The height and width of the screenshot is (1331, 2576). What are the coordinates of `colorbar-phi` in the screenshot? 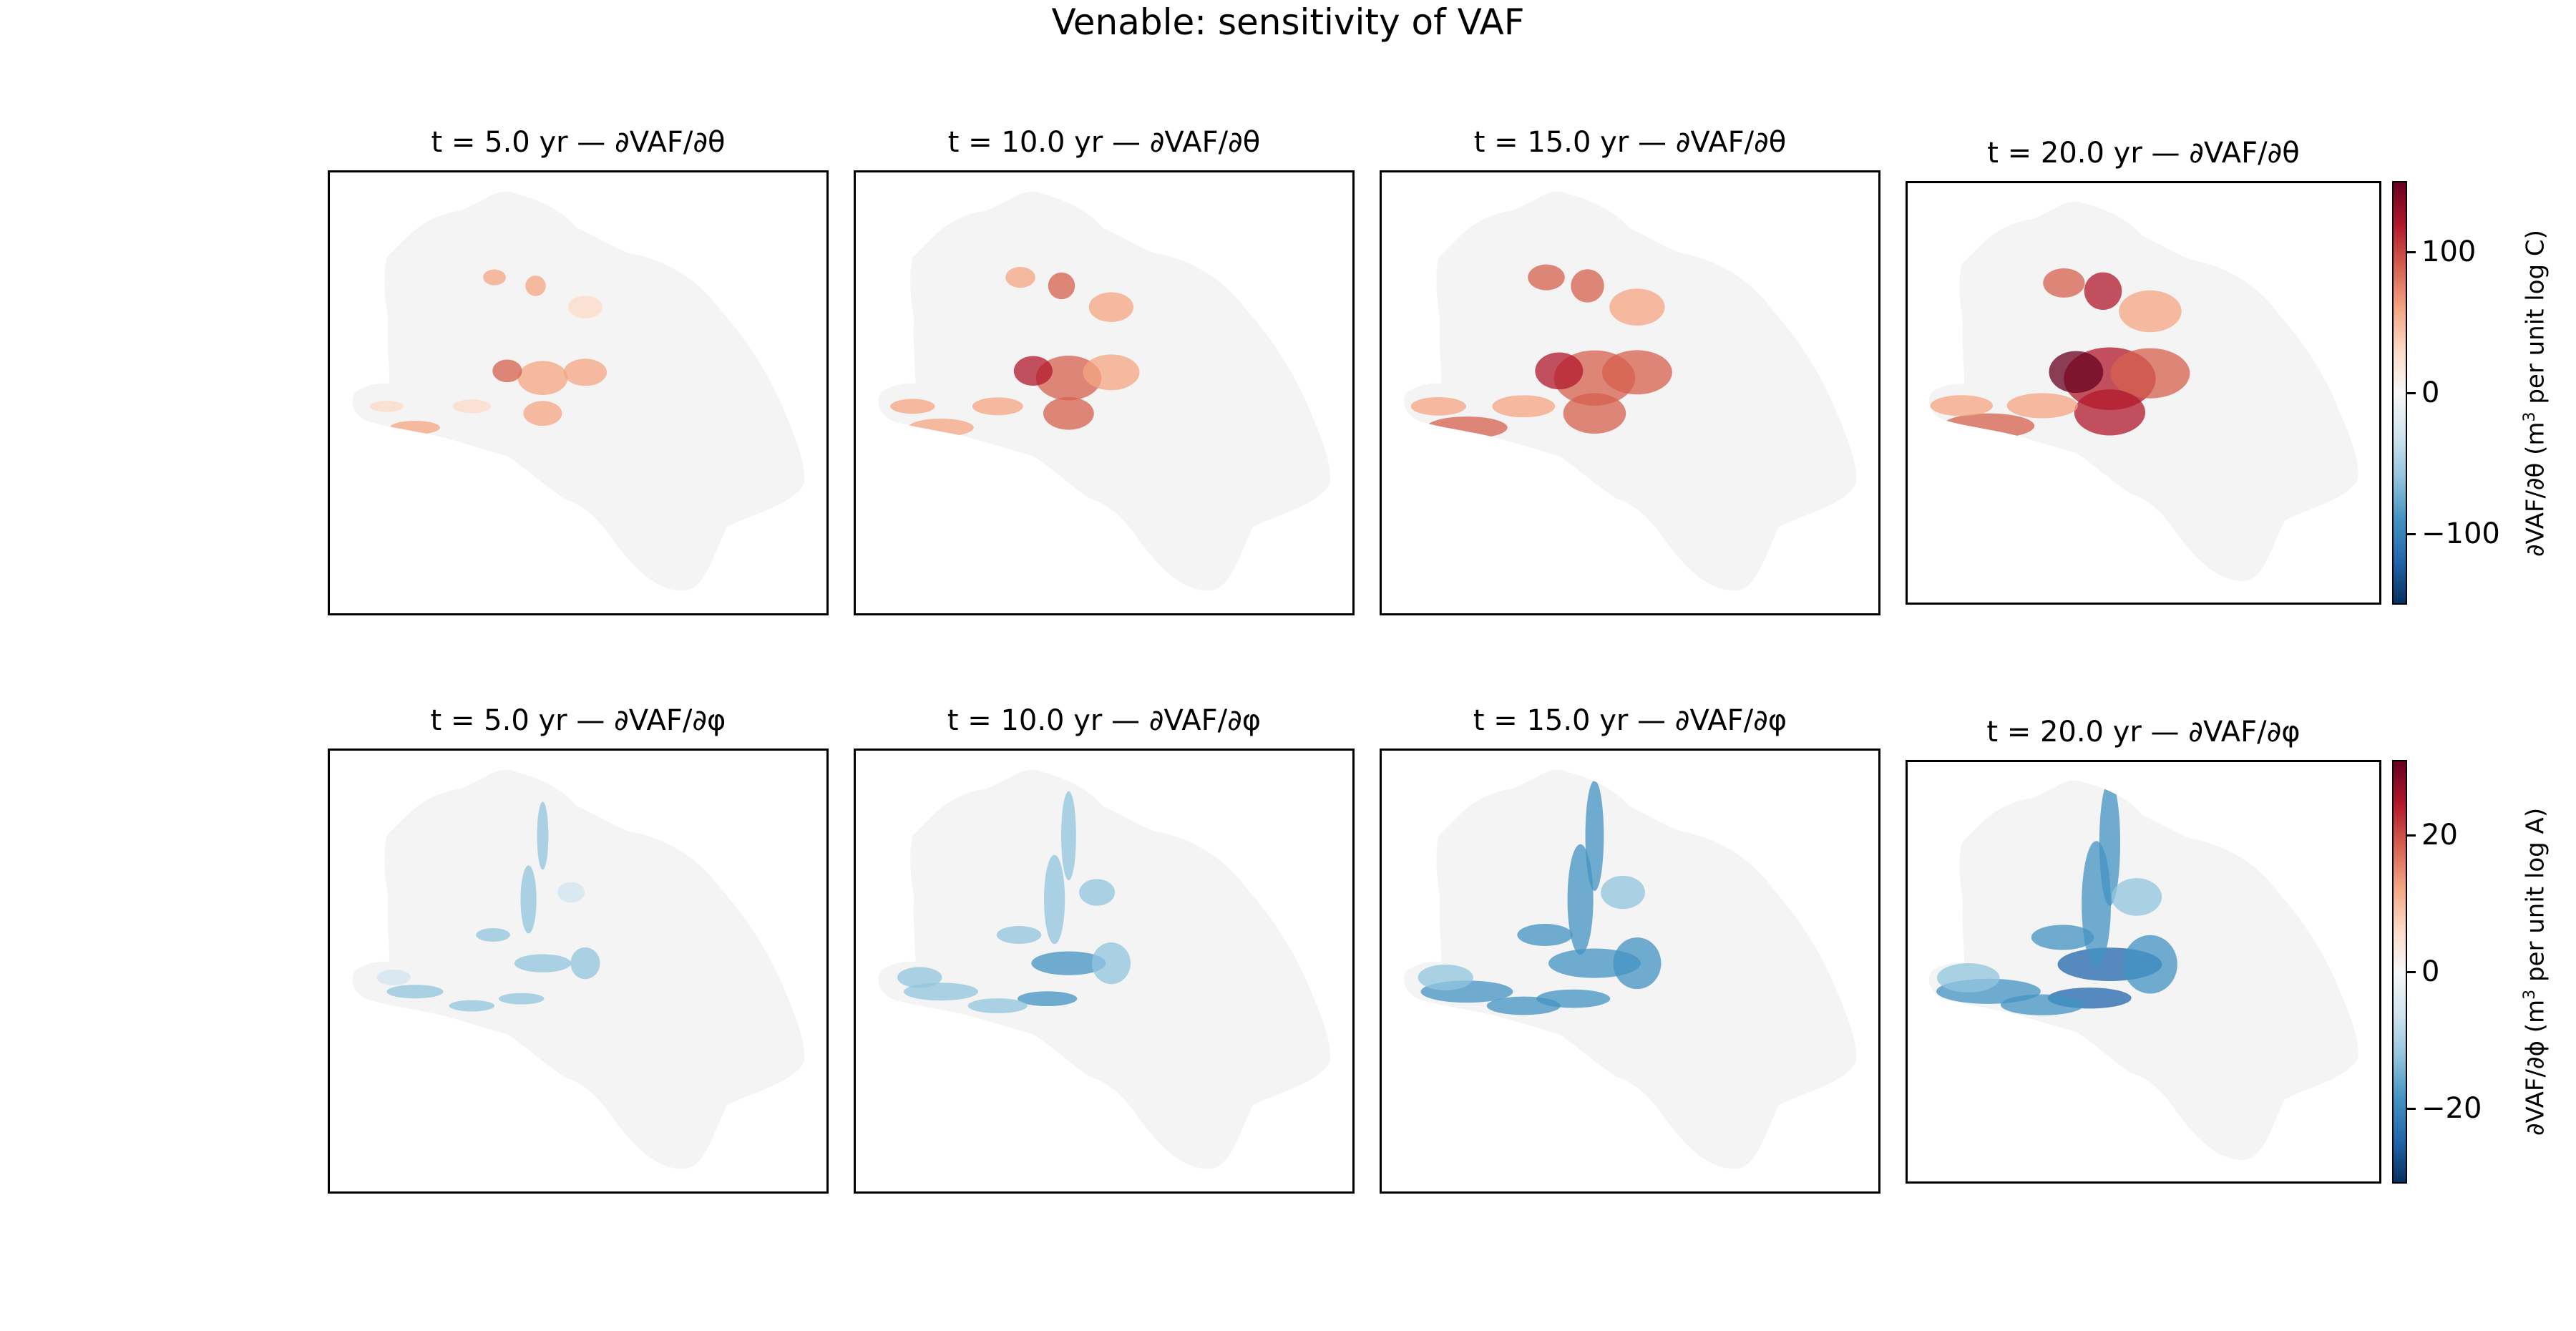 It's located at (2399, 972).